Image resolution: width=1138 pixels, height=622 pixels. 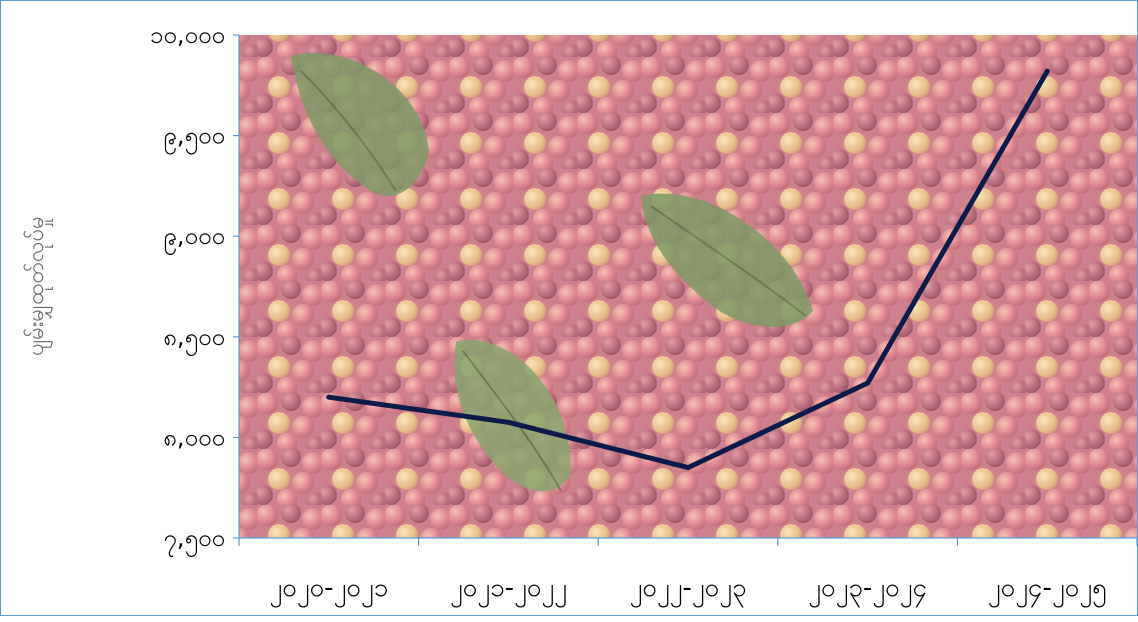 What do you see at coordinates (194, 238) in the screenshot?
I see `y-tick-label: ၉,၀၀၀` at bounding box center [194, 238].